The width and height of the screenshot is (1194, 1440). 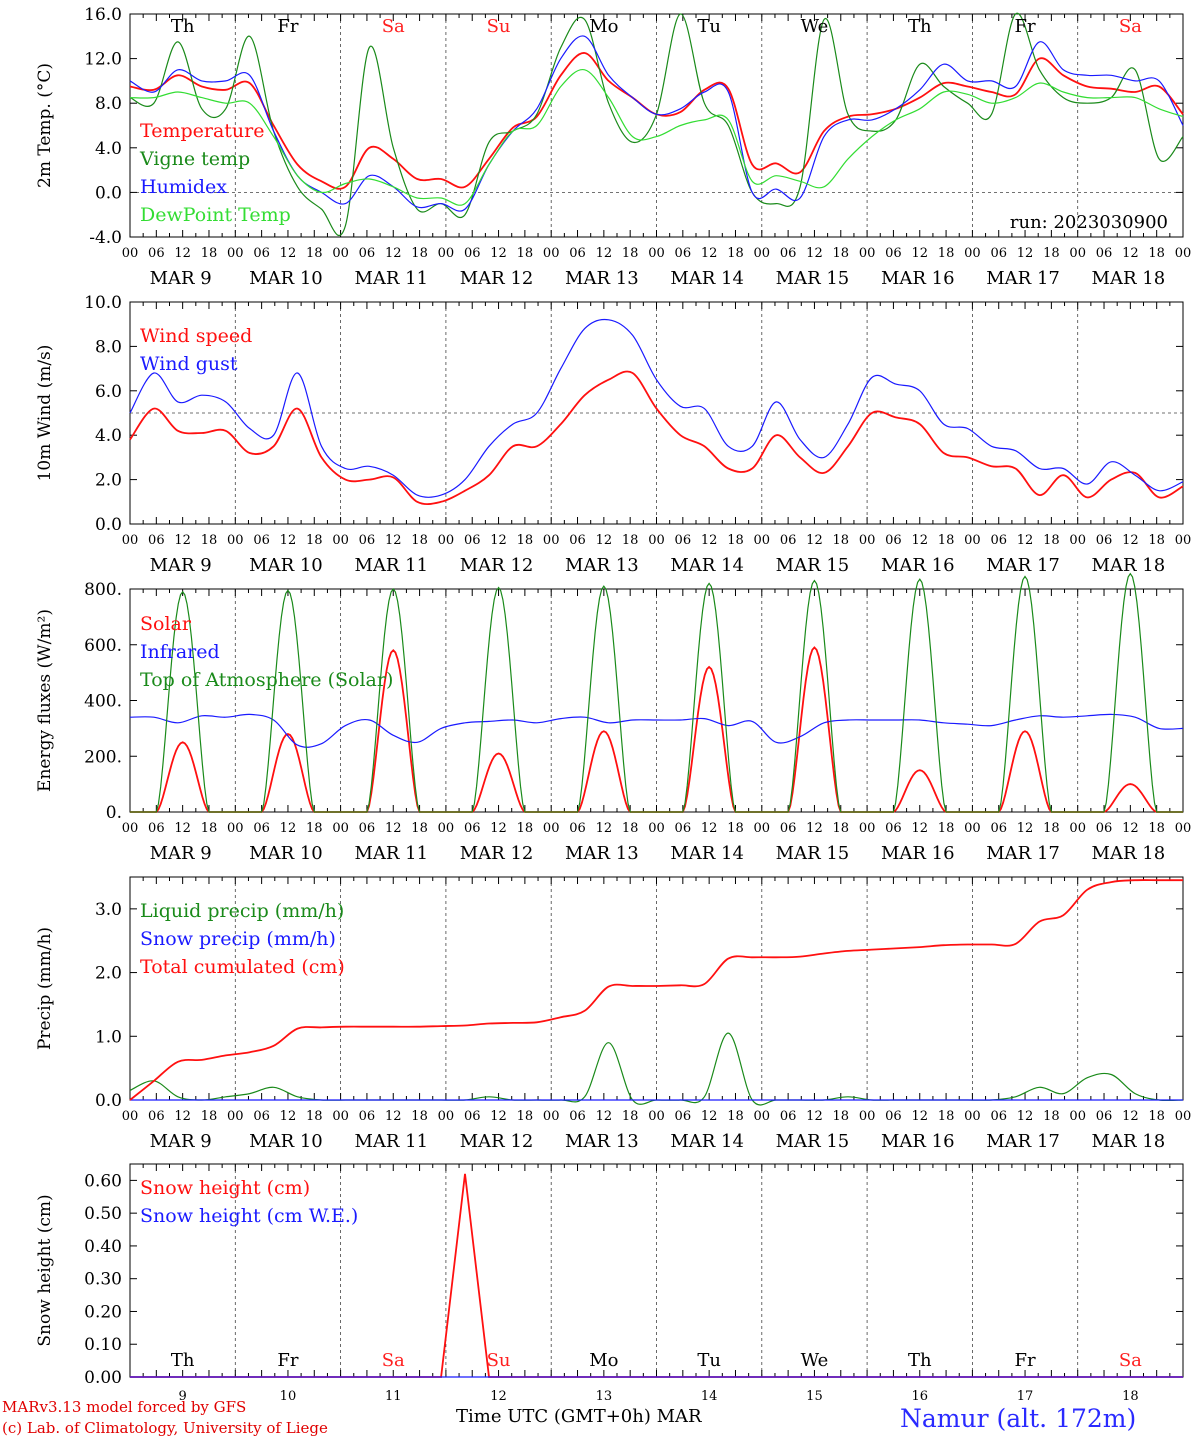 I want to click on weekday-label: Fr, so click(x=1025, y=1360).